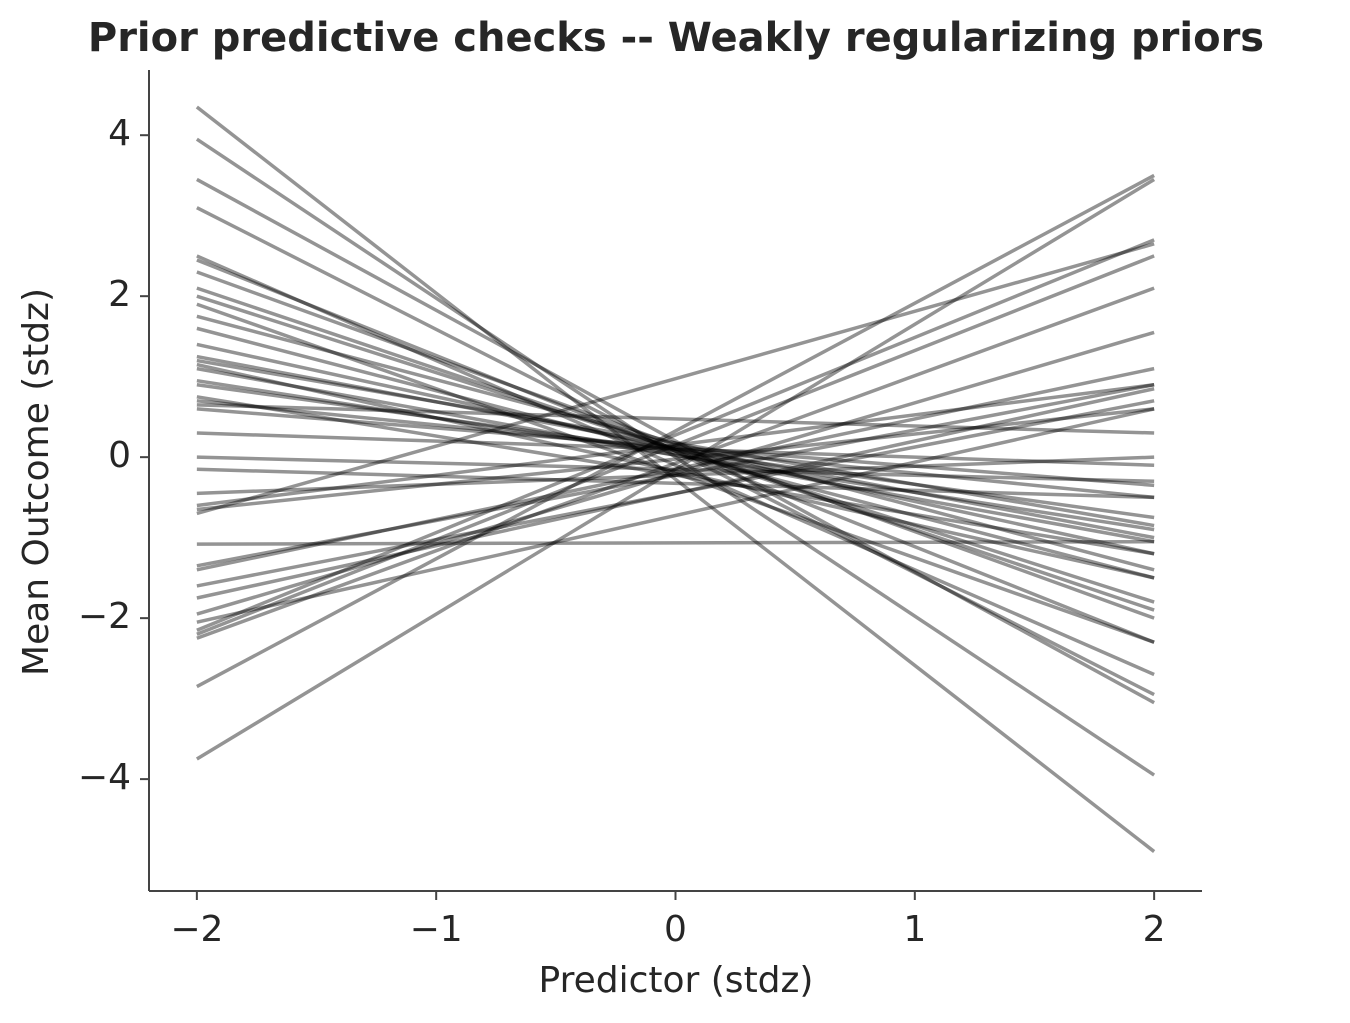 This screenshot has width=1350, height=1023. Describe the element at coordinates (104, 616) in the screenshot. I see `y-tick-label: −2` at that location.